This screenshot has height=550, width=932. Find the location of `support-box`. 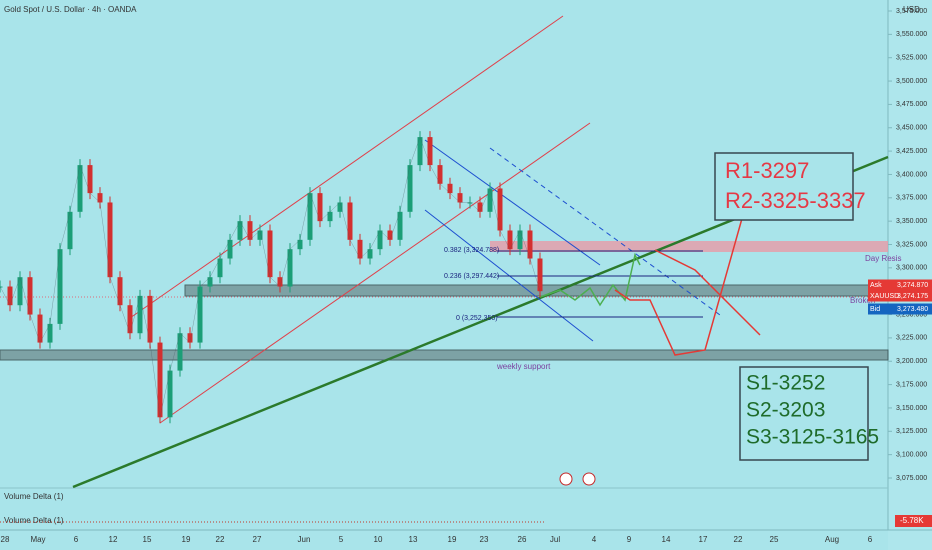

support-box is located at coordinates (804, 413).